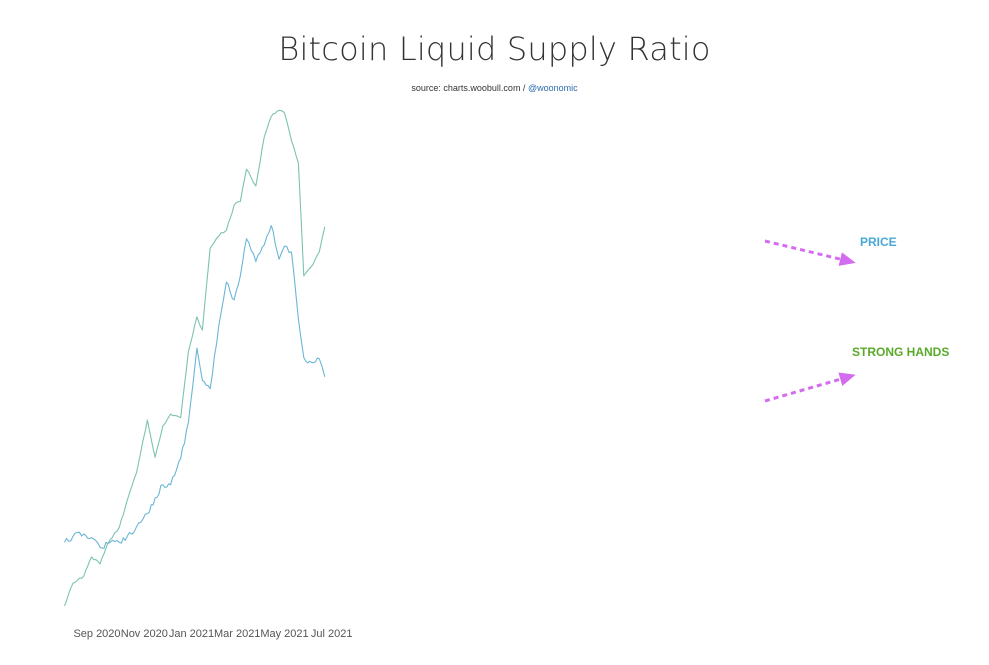 The width and height of the screenshot is (989, 665). What do you see at coordinates (144, 634) in the screenshot?
I see `x-tick-label: Nov 2020` at bounding box center [144, 634].